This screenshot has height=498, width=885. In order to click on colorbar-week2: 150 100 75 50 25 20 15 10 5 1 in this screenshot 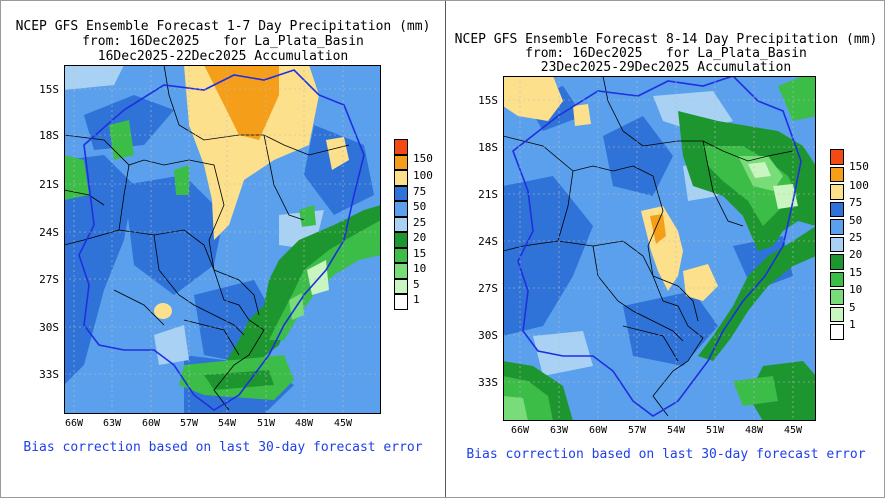, I will do `click(855, 251)`.